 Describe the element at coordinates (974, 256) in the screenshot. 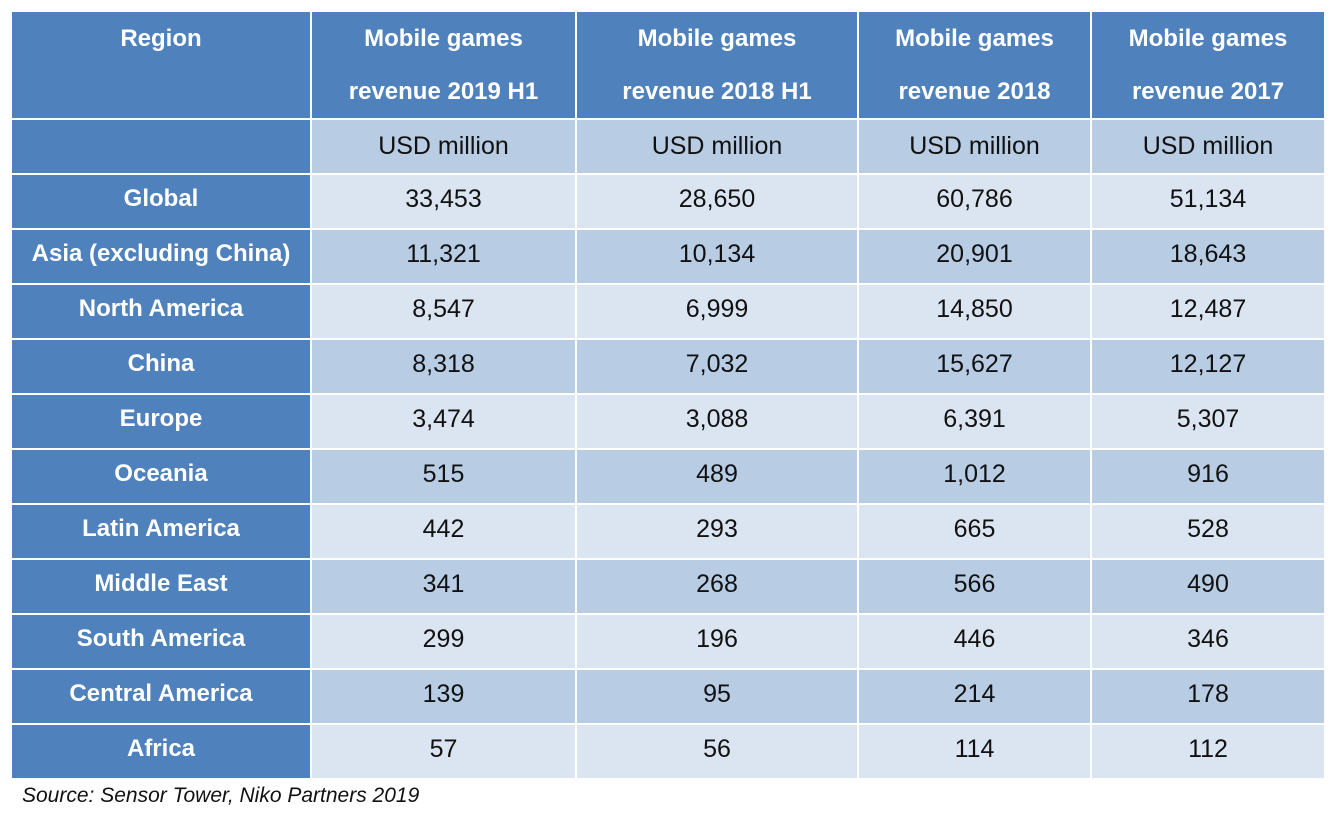

I see `value-cell: 20,901` at that location.